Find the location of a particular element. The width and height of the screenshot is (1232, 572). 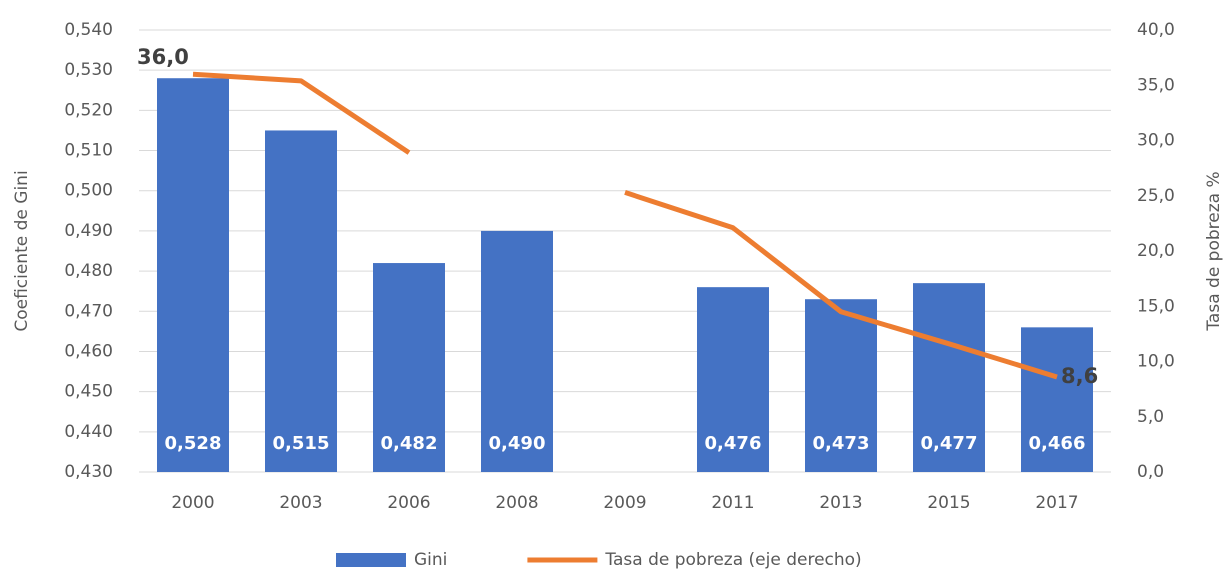

y-tick-label: 0,470 is located at coordinates (88, 311).